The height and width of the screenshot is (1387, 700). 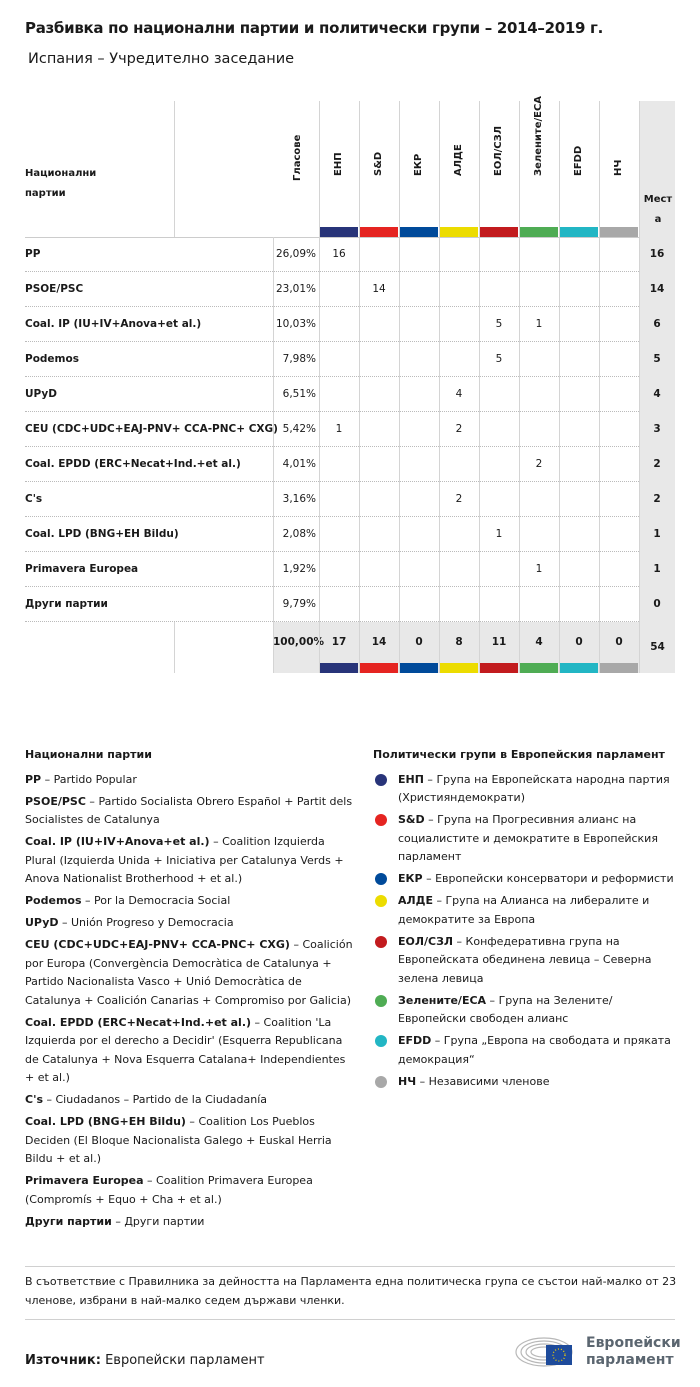 I want to click on seat-count-cell: 5, so click(x=499, y=359).